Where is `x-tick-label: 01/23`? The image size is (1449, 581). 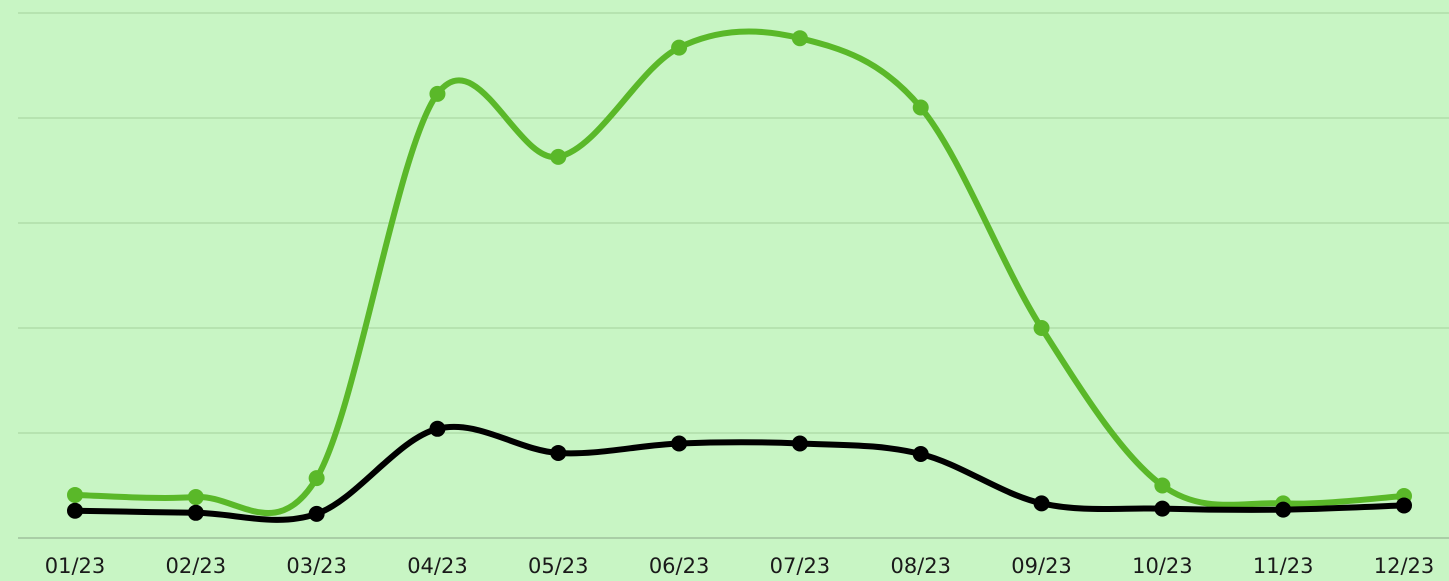 x-tick-label: 01/23 is located at coordinates (75, 566).